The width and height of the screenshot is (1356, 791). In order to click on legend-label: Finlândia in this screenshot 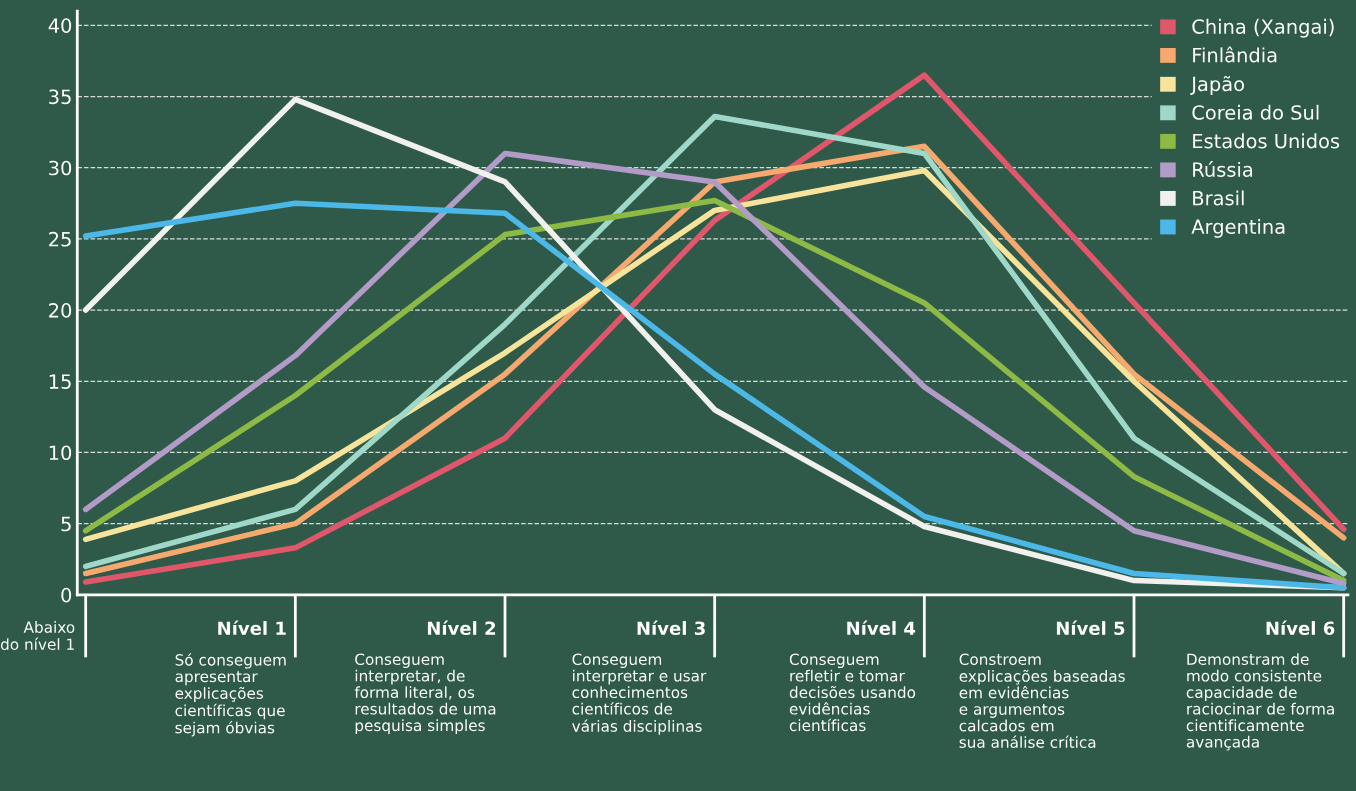, I will do `click(1235, 54)`.